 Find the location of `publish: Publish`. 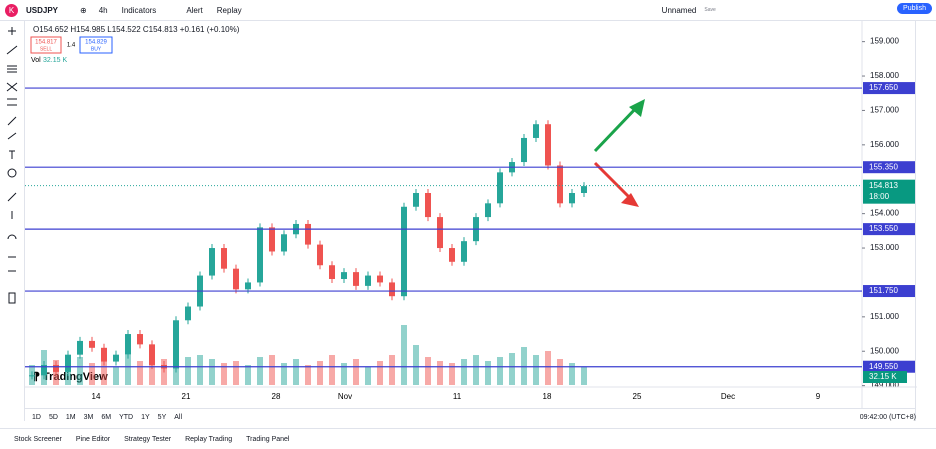

publish: Publish is located at coordinates (914, 8).